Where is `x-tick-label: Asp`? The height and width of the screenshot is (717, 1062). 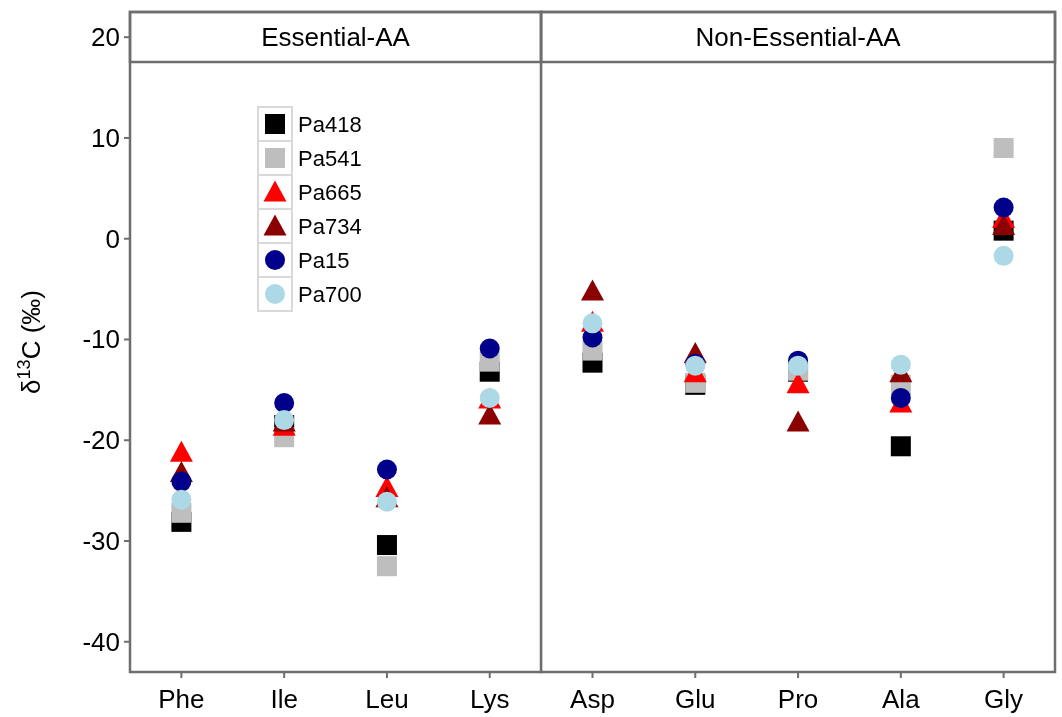 x-tick-label: Asp is located at coordinates (592, 699).